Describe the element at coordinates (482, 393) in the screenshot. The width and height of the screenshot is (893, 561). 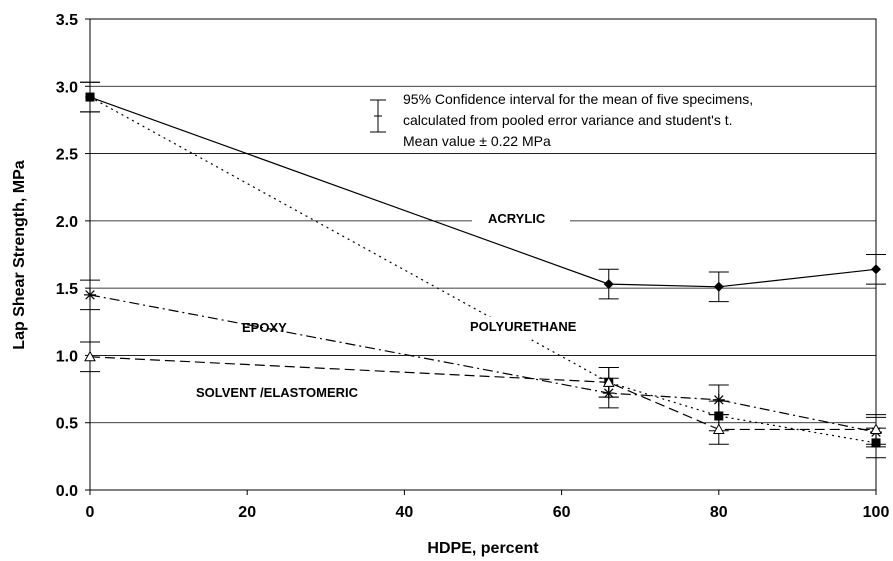
I see `series-line-solvent-elastomeric` at that location.